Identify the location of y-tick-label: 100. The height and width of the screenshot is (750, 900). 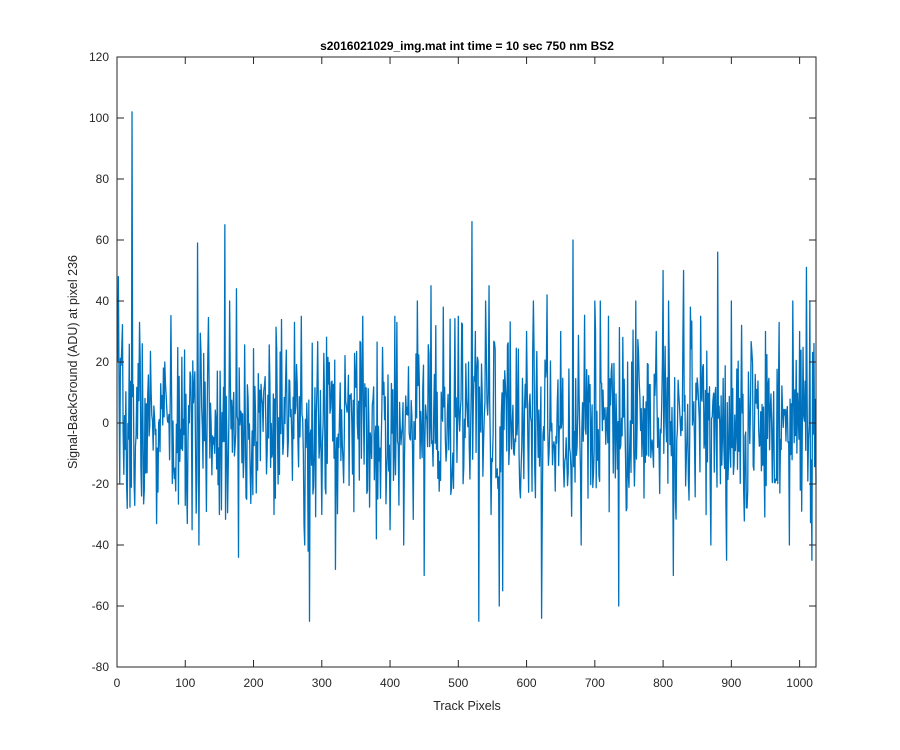
(99, 118).